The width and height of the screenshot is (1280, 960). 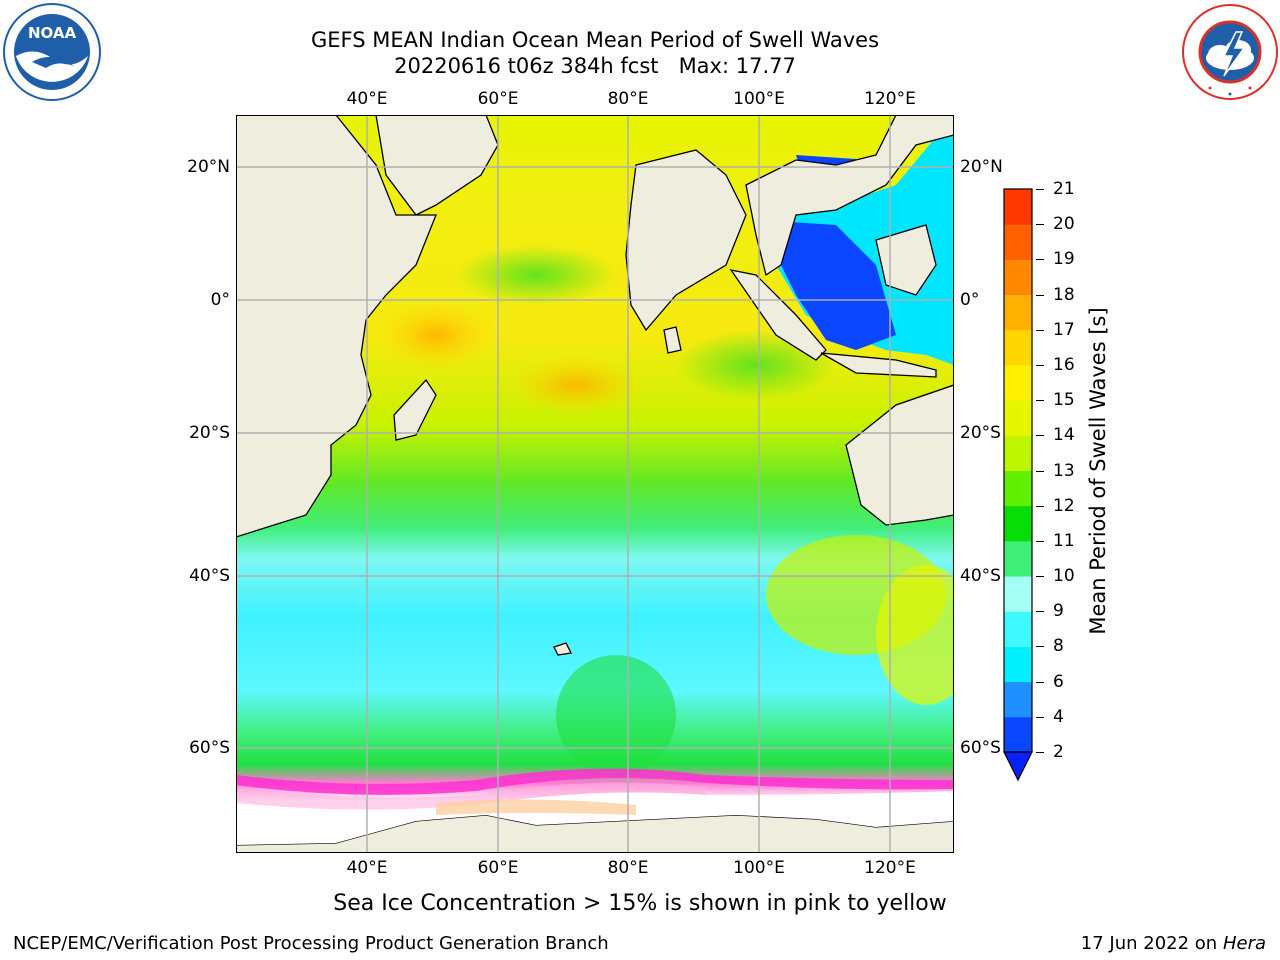 What do you see at coordinates (1064, 224) in the screenshot?
I see `colorbar-tick-label: 20` at bounding box center [1064, 224].